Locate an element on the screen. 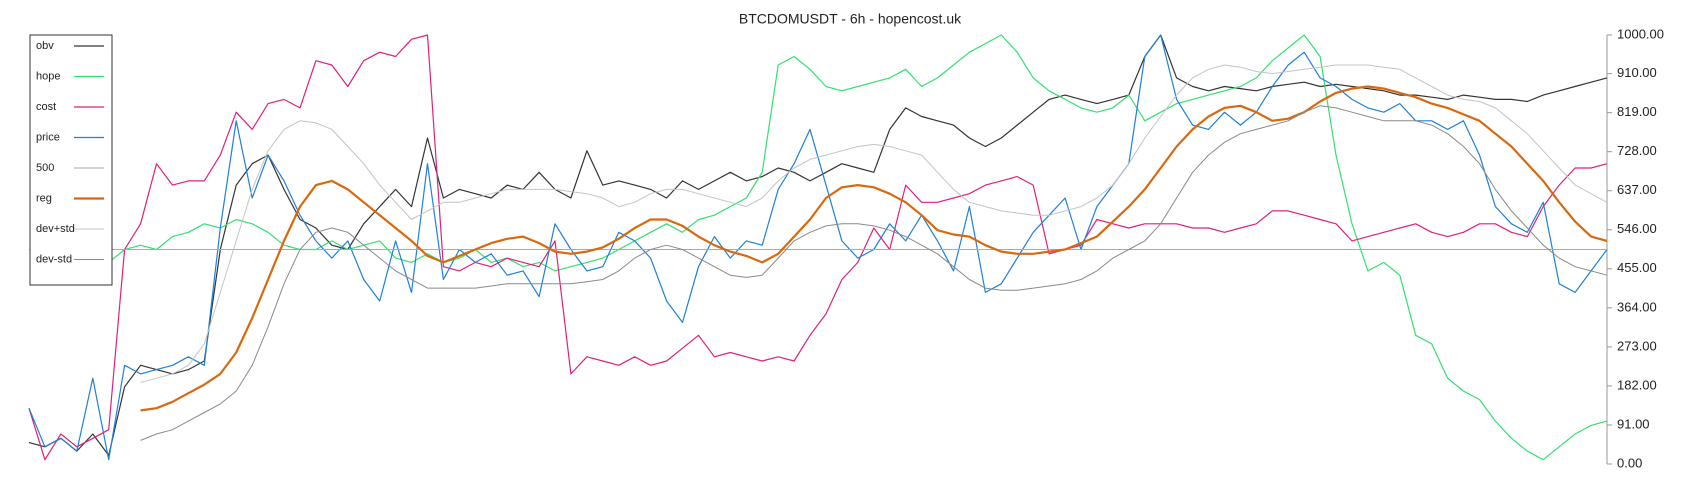 The image size is (1700, 500). y-tick-label: 910.00 is located at coordinates (1637, 72).